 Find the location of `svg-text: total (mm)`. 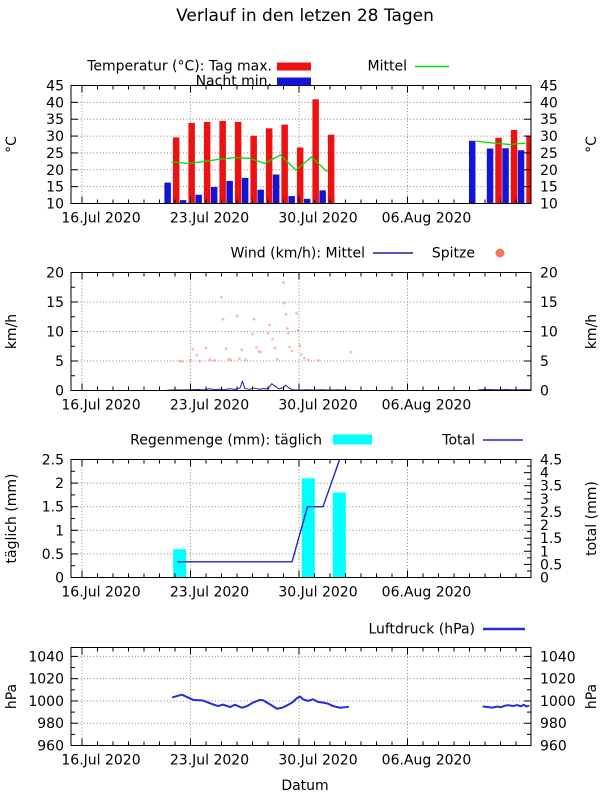

svg-text: total (mm) is located at coordinates (592, 518).